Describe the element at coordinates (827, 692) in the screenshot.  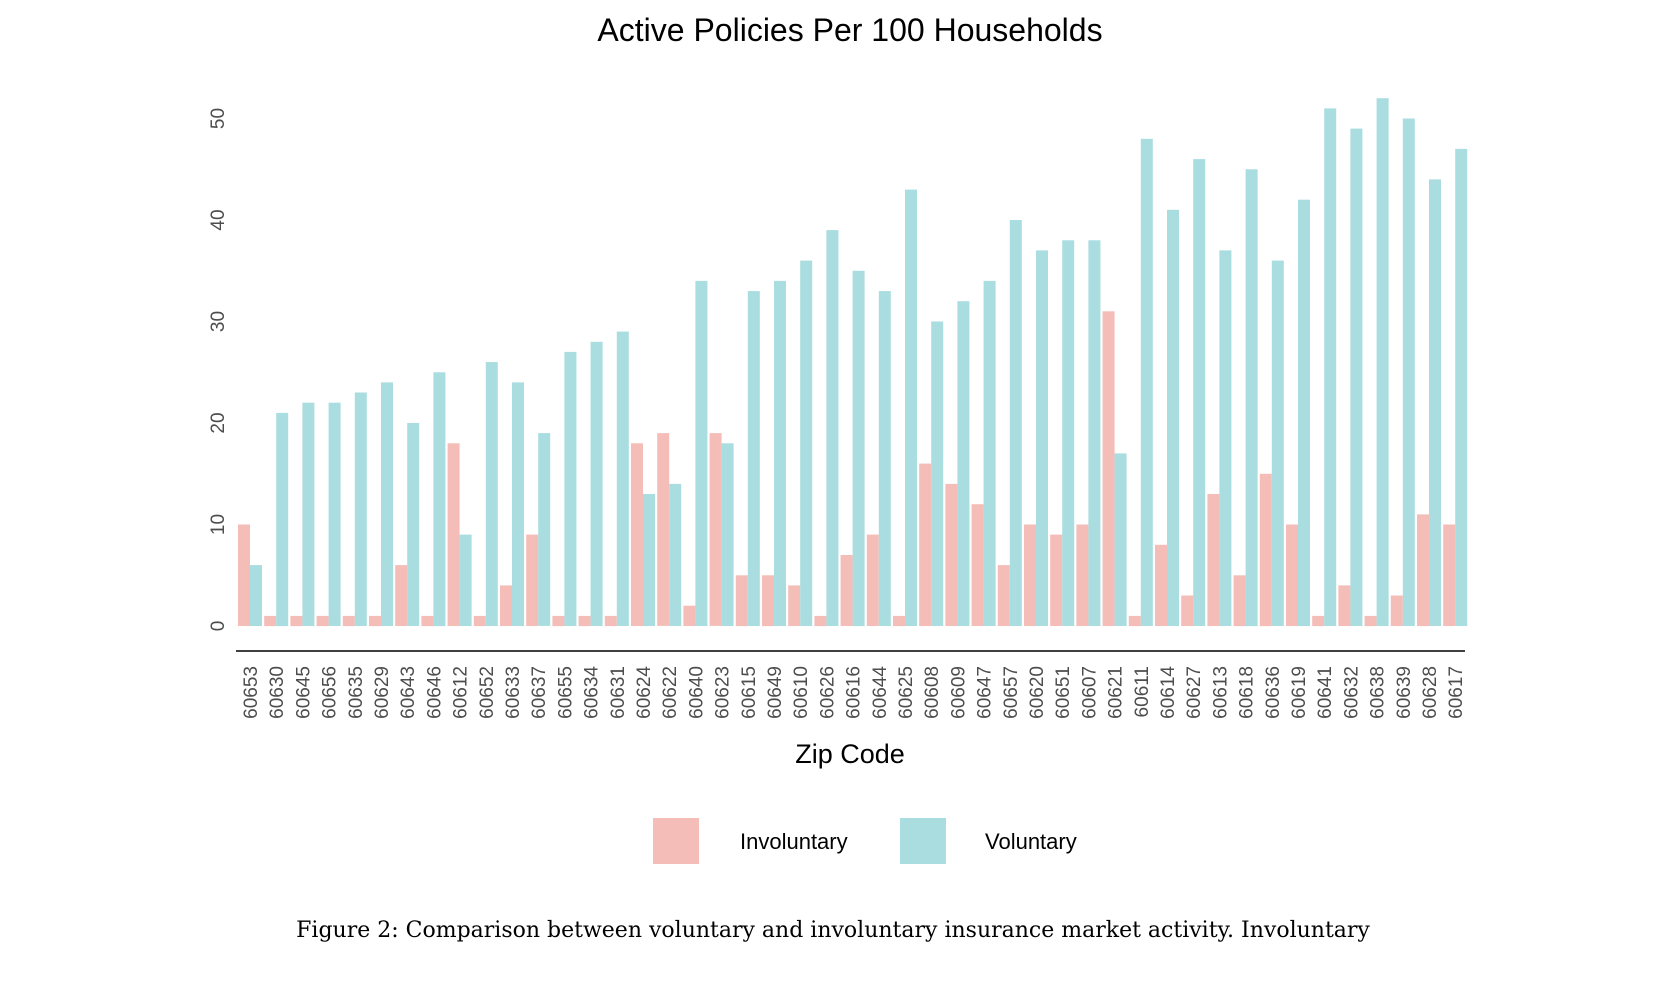
I see `x-tick-label: 60626` at that location.